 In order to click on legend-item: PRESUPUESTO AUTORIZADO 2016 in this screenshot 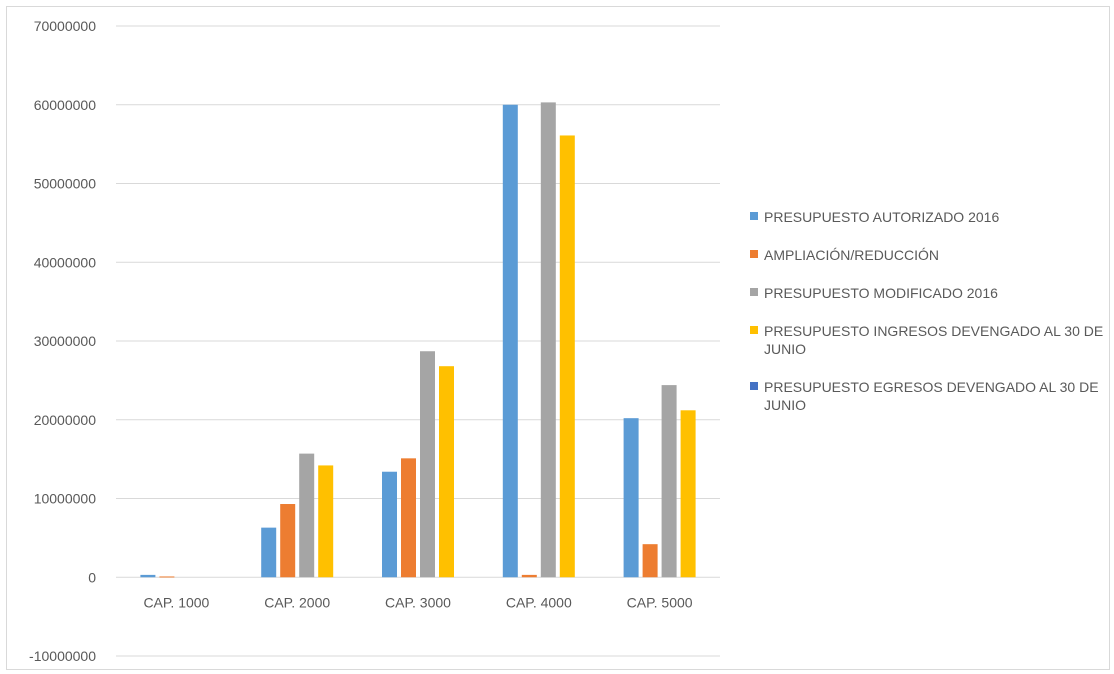, I will do `click(930, 217)`.